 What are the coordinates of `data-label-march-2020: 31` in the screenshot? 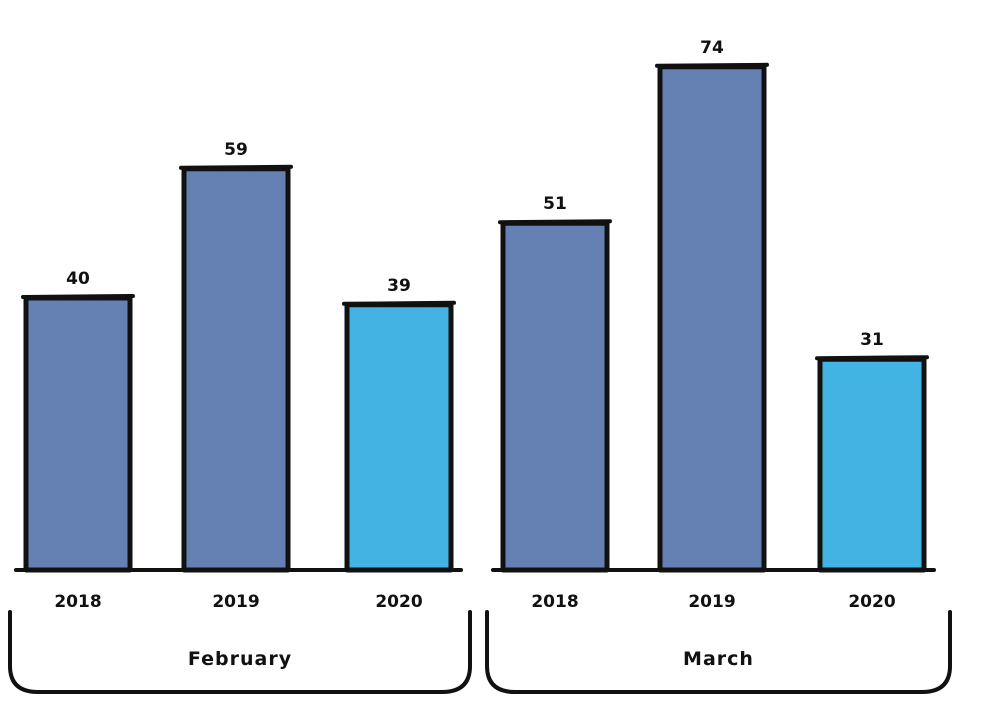 It's located at (872, 340).